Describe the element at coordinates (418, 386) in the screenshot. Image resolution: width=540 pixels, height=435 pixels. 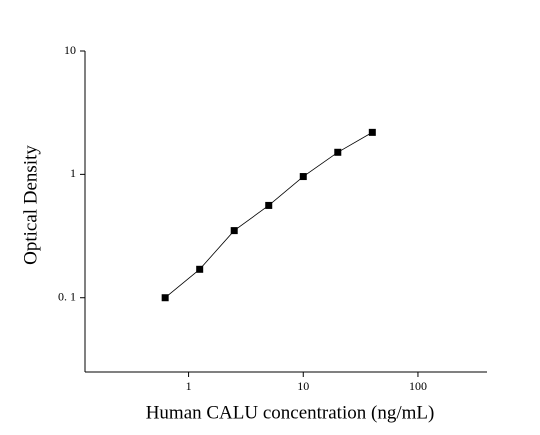
I see `x-tick-label: 100` at that location.